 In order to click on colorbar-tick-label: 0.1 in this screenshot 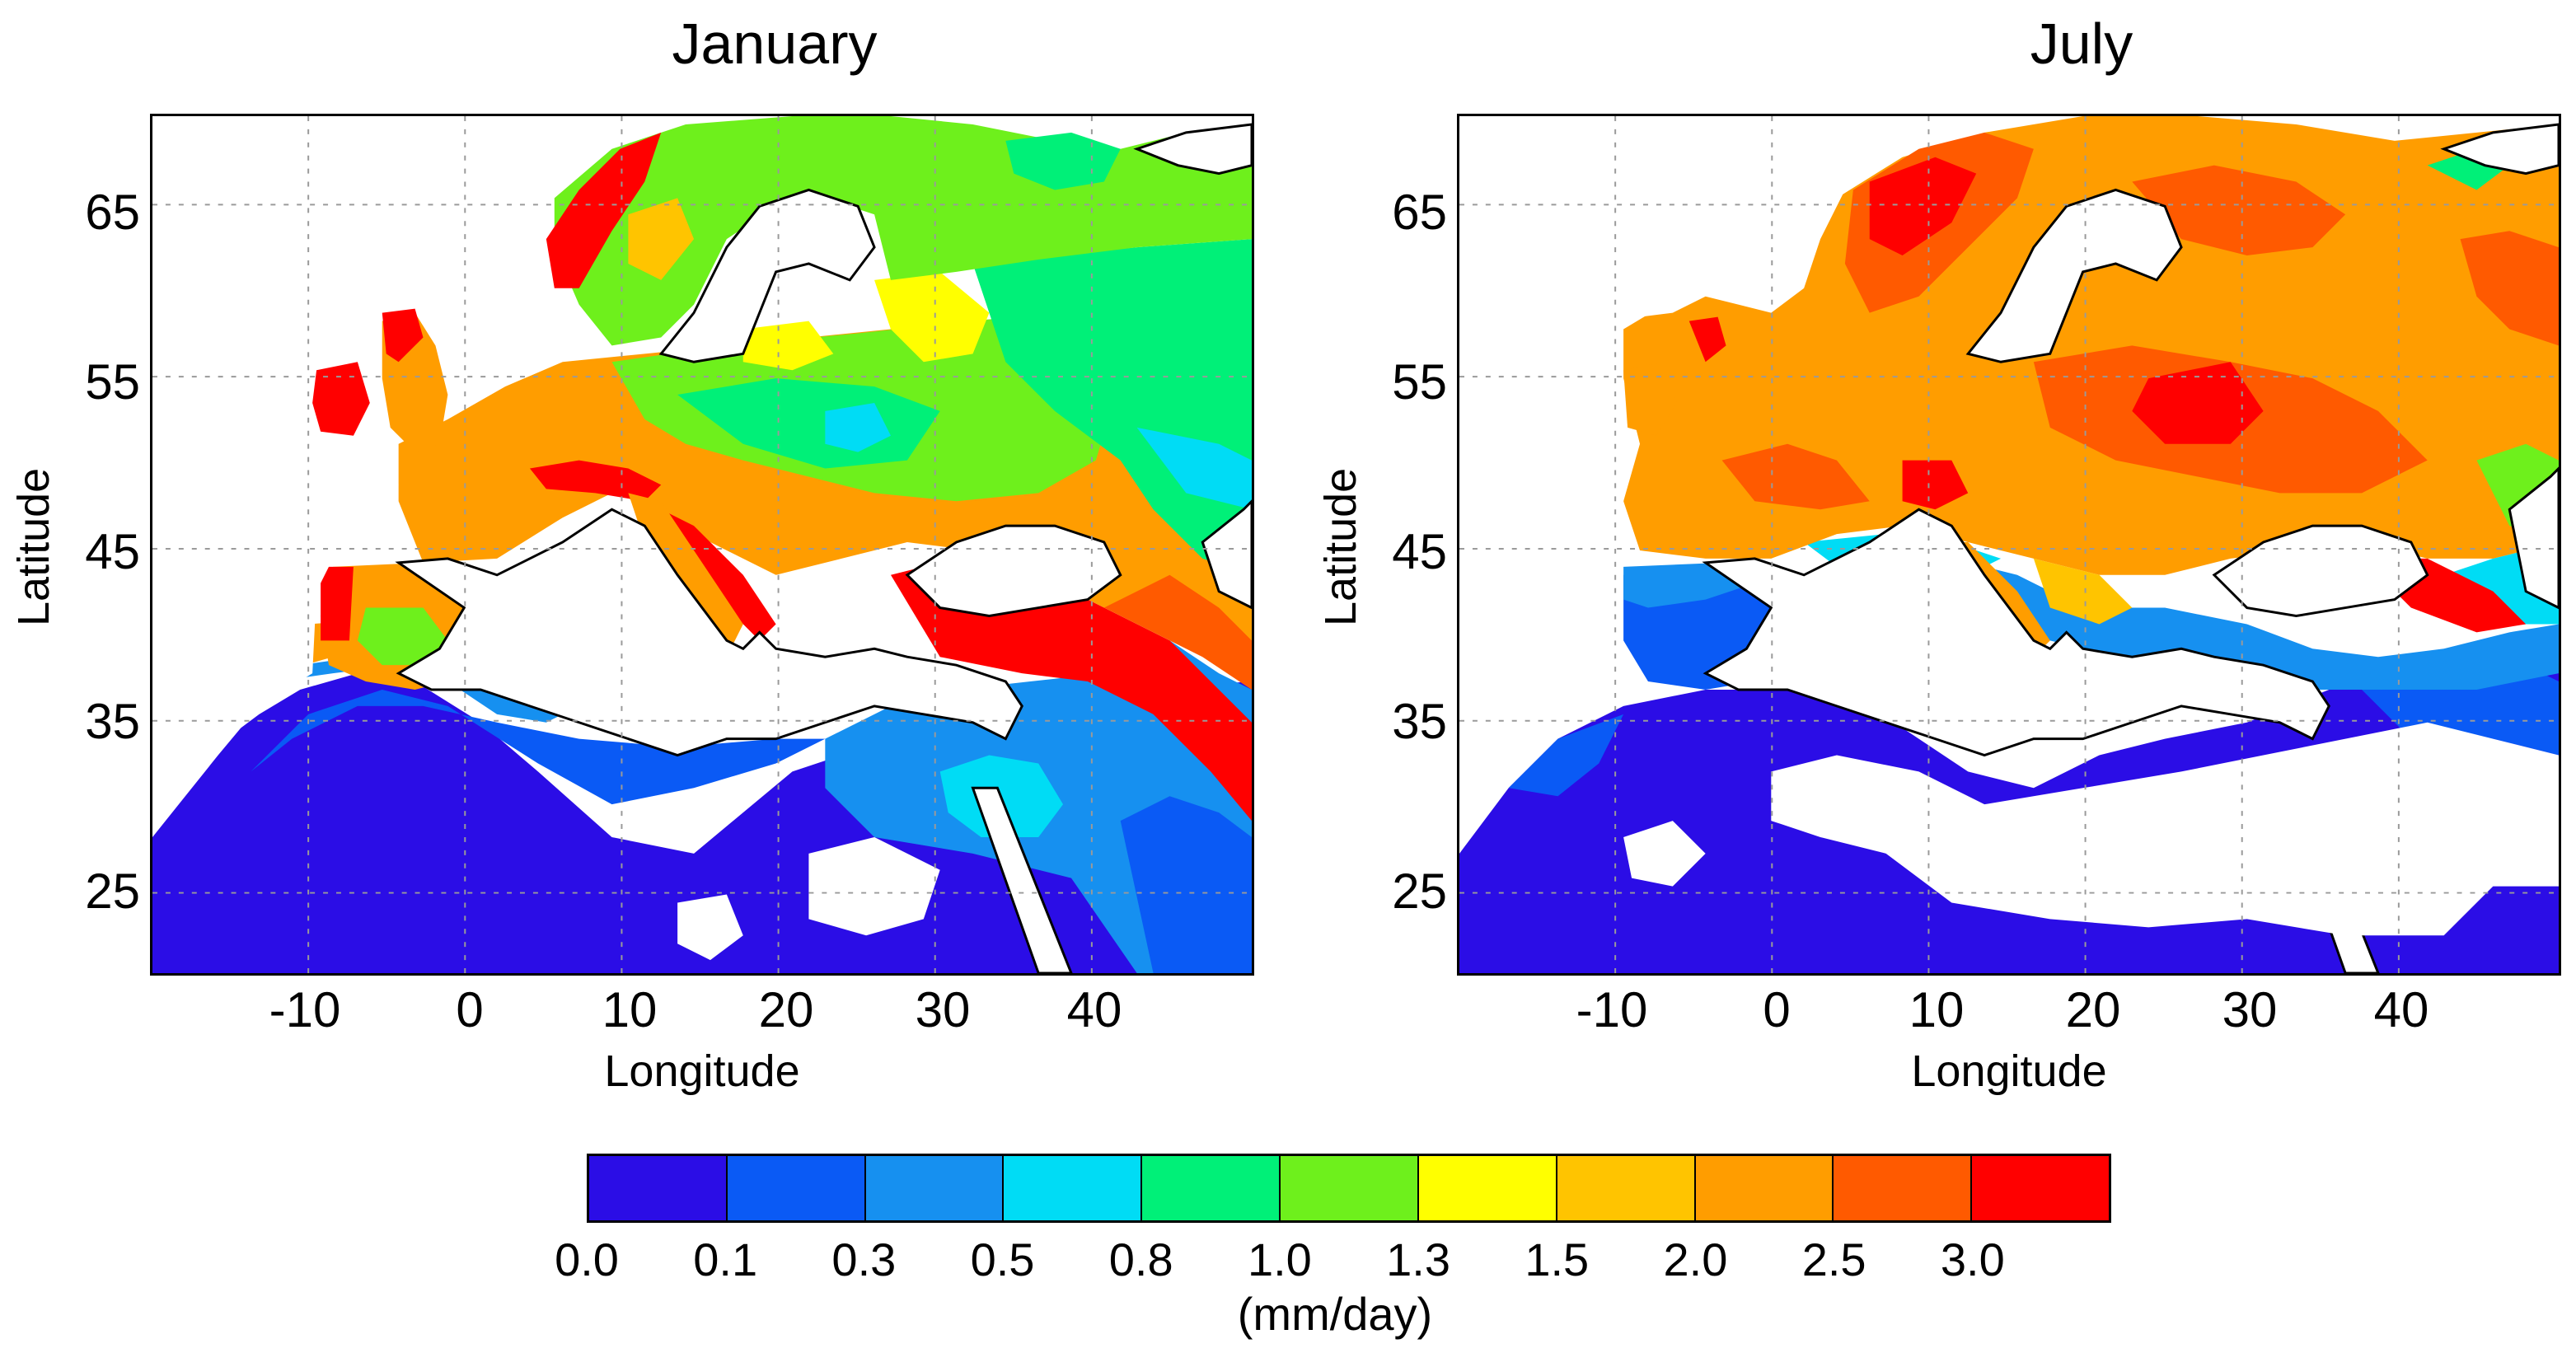, I will do `click(725, 1259)`.